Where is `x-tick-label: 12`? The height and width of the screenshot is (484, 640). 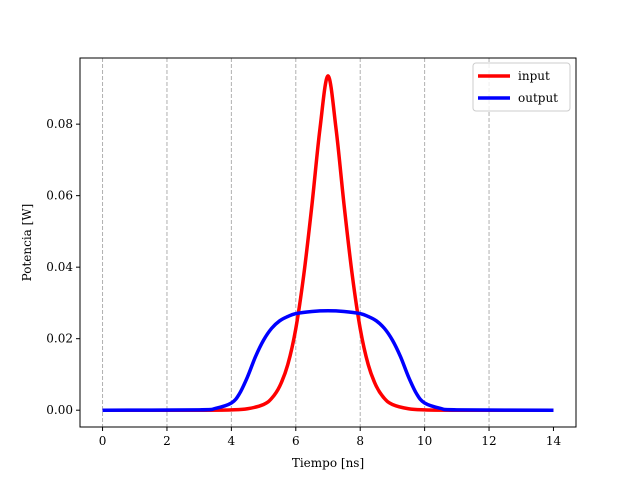 x-tick-label: 12 is located at coordinates (488, 441).